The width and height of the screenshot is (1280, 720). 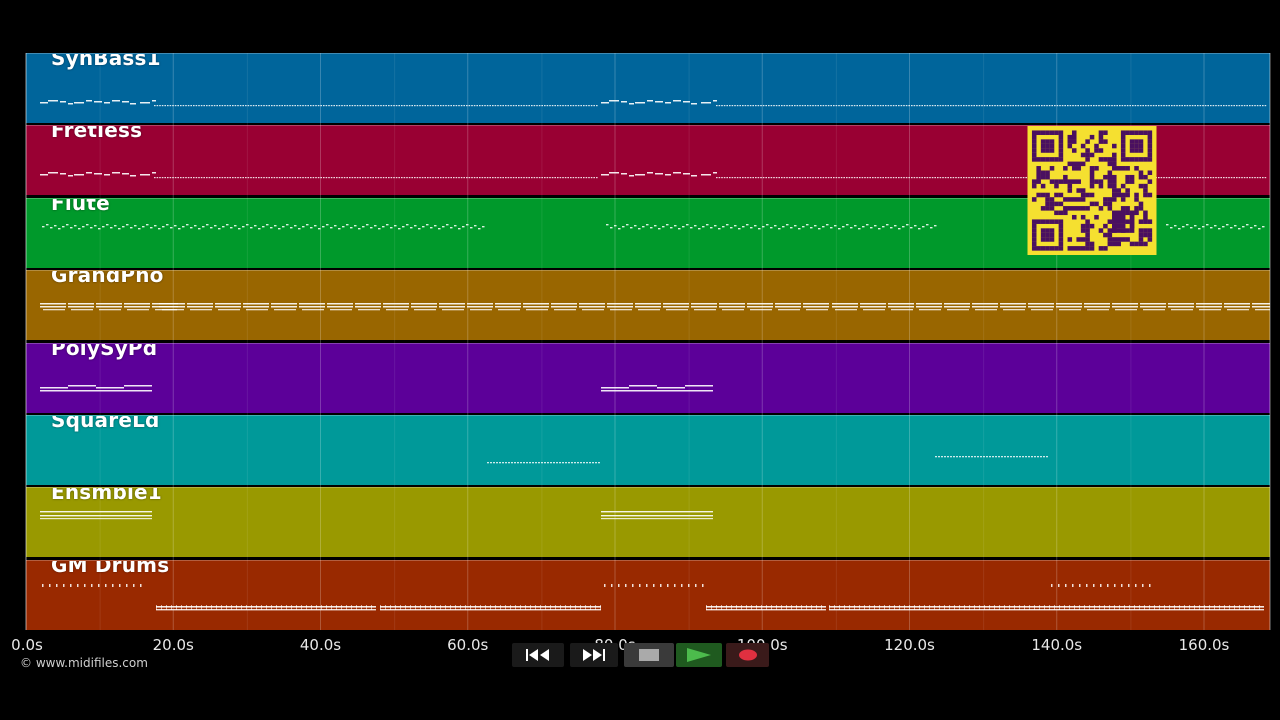 What do you see at coordinates (1057, 645) in the screenshot?
I see `time-tick-label: 140.0s` at bounding box center [1057, 645].